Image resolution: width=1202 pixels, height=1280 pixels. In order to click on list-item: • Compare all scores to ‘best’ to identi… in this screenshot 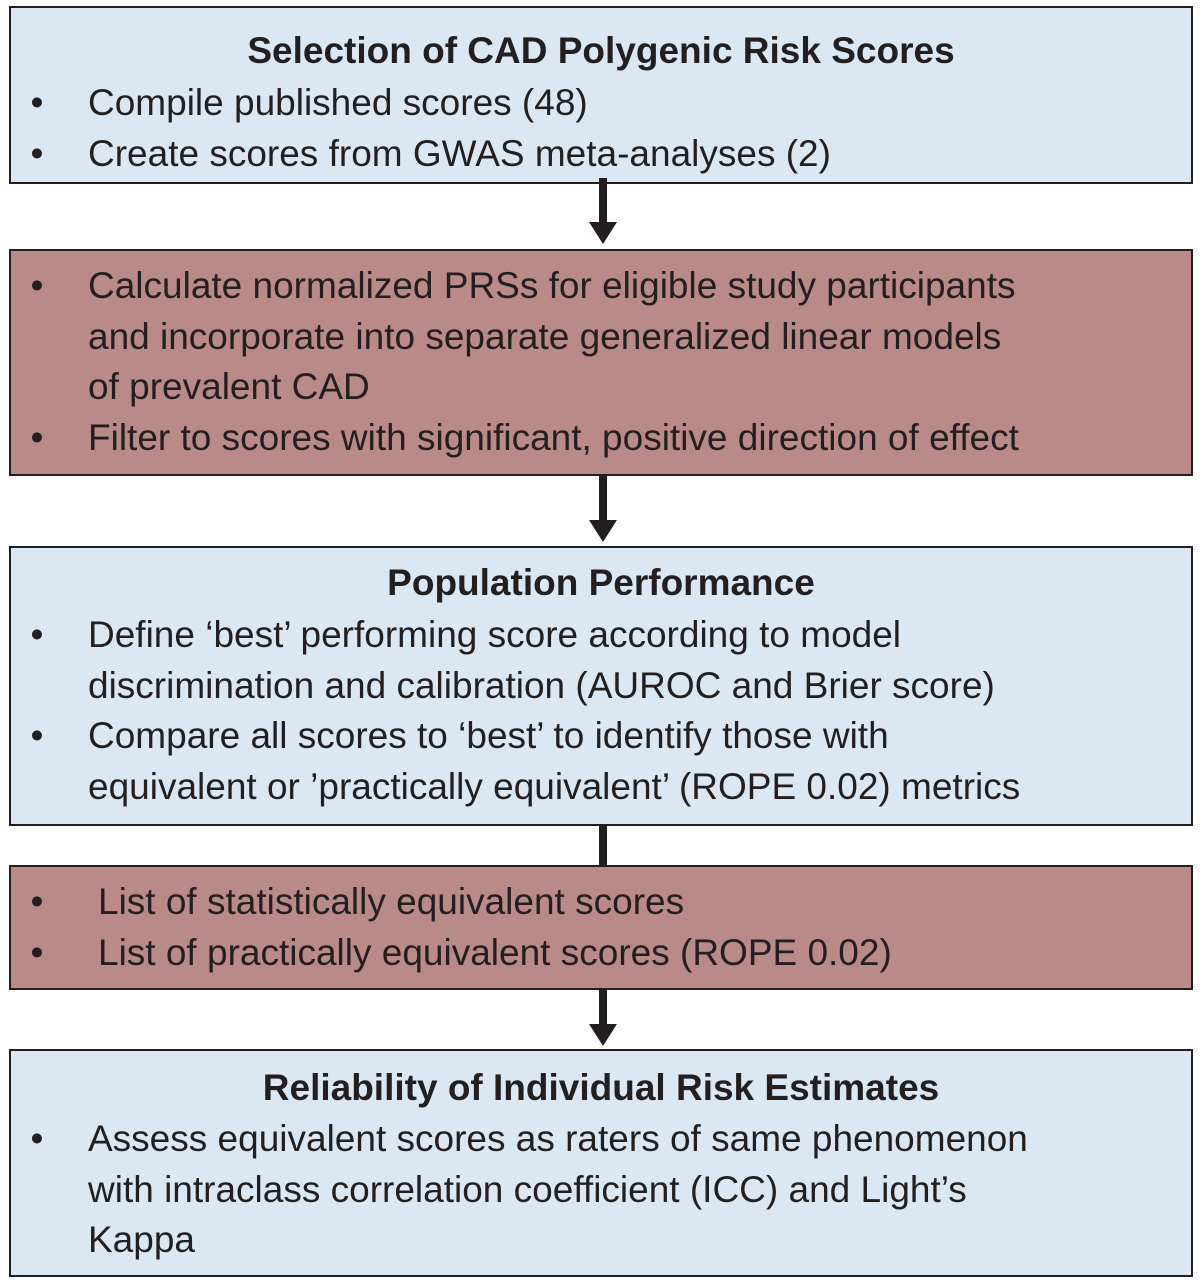, I will do `click(601, 761)`.